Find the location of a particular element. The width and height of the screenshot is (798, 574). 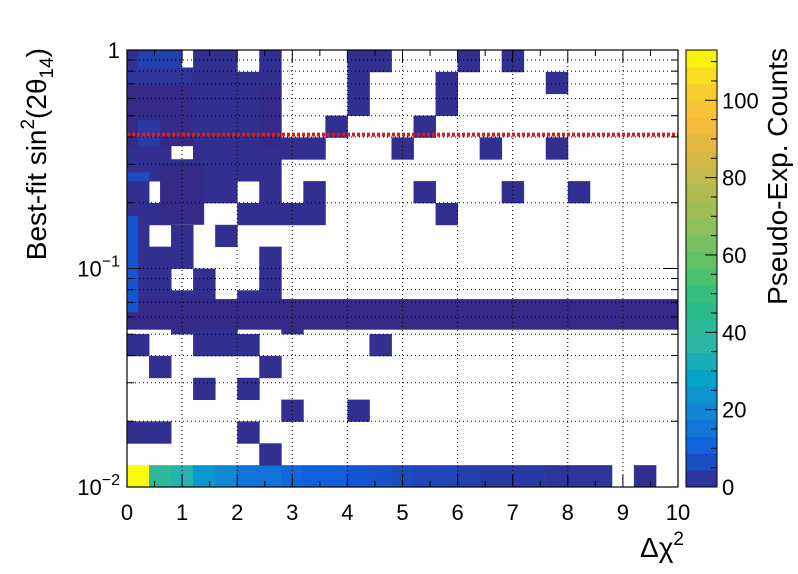

x-tick-label: 8 is located at coordinates (568, 512).